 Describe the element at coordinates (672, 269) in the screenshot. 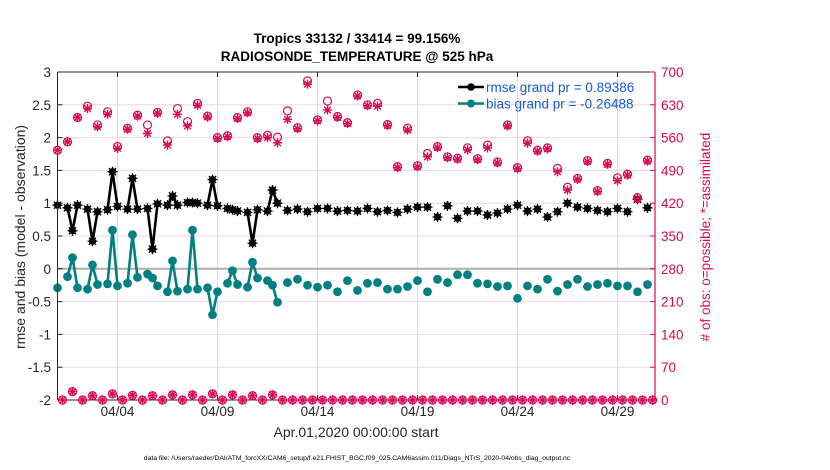

I see `y-tick-label-right: 280` at that location.